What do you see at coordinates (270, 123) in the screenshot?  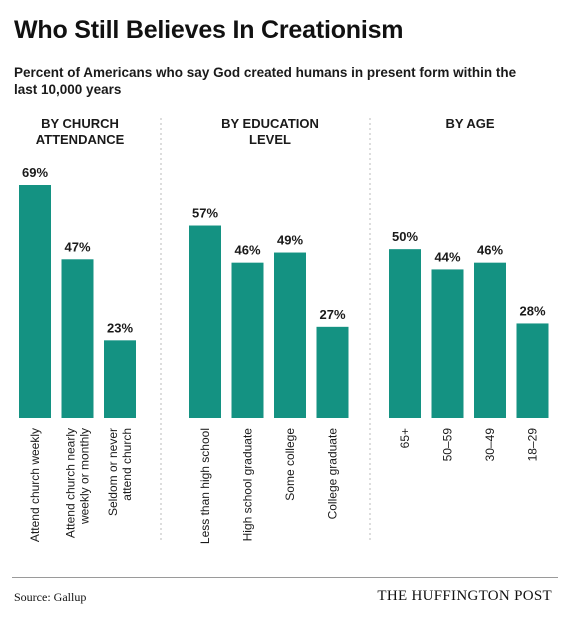 I see `panel-title-2-line-1: BY EDUCATION` at bounding box center [270, 123].